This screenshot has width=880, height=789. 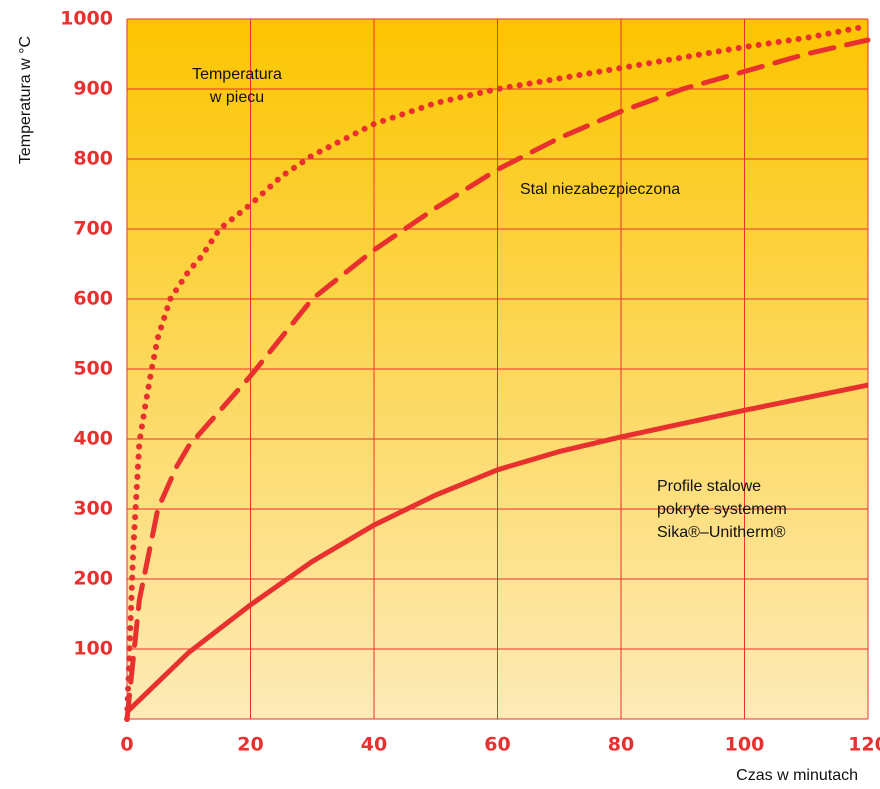 I want to click on y-tick-label: 400, so click(x=93, y=439).